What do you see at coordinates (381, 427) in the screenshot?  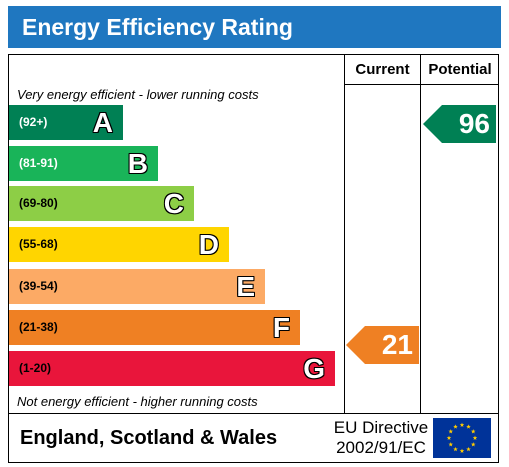 I see `directive-line-1: EU Directive` at bounding box center [381, 427].